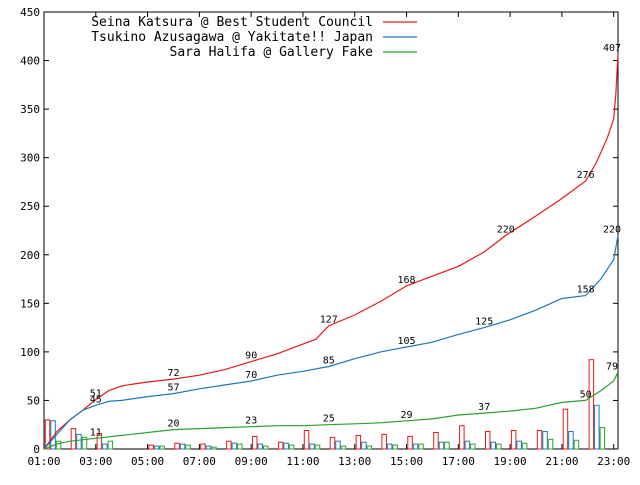  Describe the element at coordinates (173, 424) in the screenshot. I see `data-label: 20` at that location.